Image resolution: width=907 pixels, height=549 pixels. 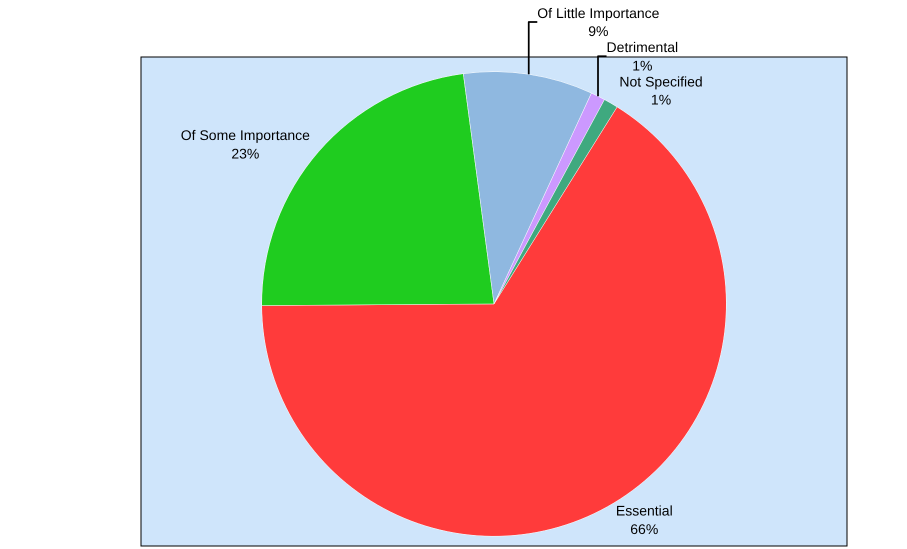 What do you see at coordinates (598, 31) in the screenshot?
I see `data-label: 9%` at bounding box center [598, 31].